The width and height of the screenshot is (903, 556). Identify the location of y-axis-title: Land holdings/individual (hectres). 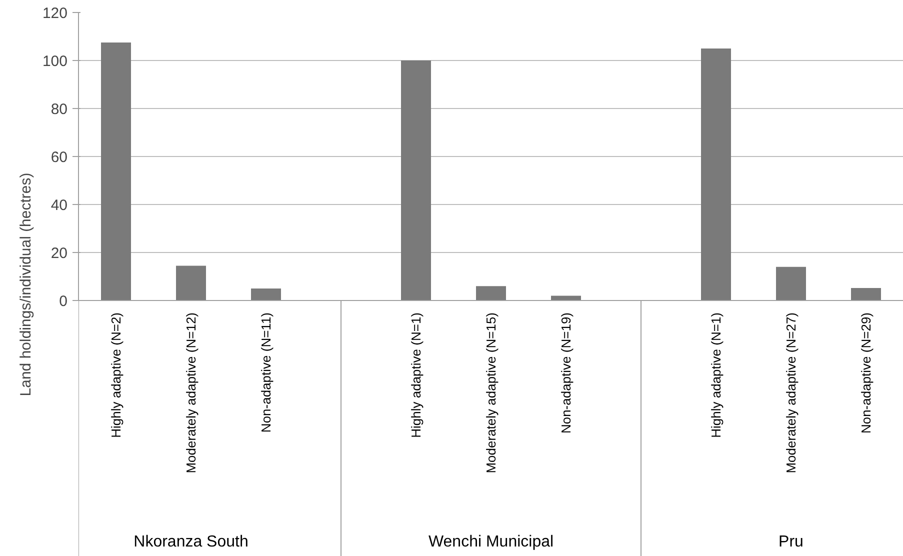
(25, 284).